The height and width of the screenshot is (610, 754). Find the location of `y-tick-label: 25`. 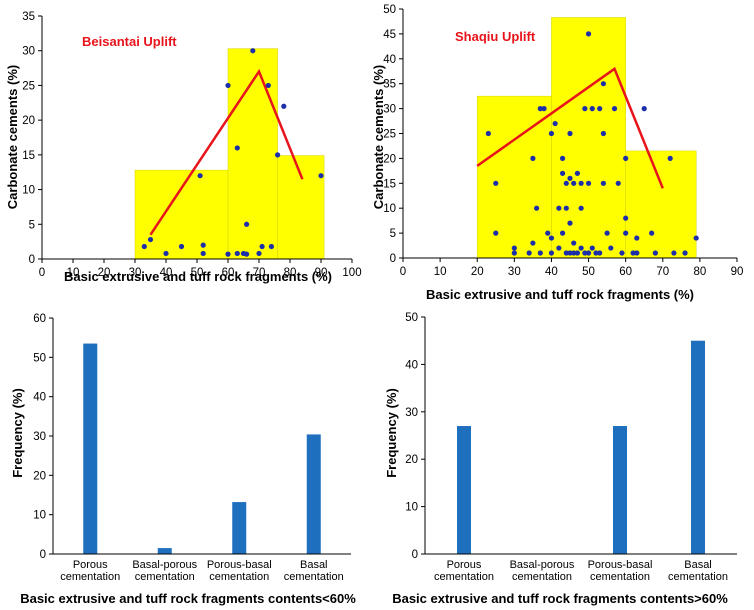

y-tick-label: 25 is located at coordinates (28, 86).